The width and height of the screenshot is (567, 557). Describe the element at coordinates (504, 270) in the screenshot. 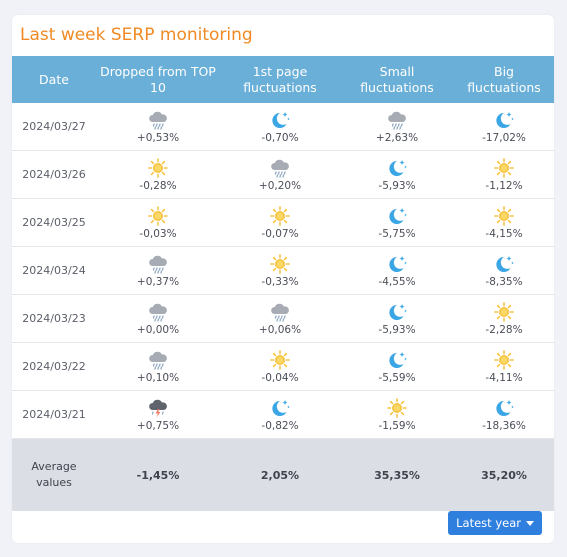

I see `metric-cell: -8,35%` at that location.